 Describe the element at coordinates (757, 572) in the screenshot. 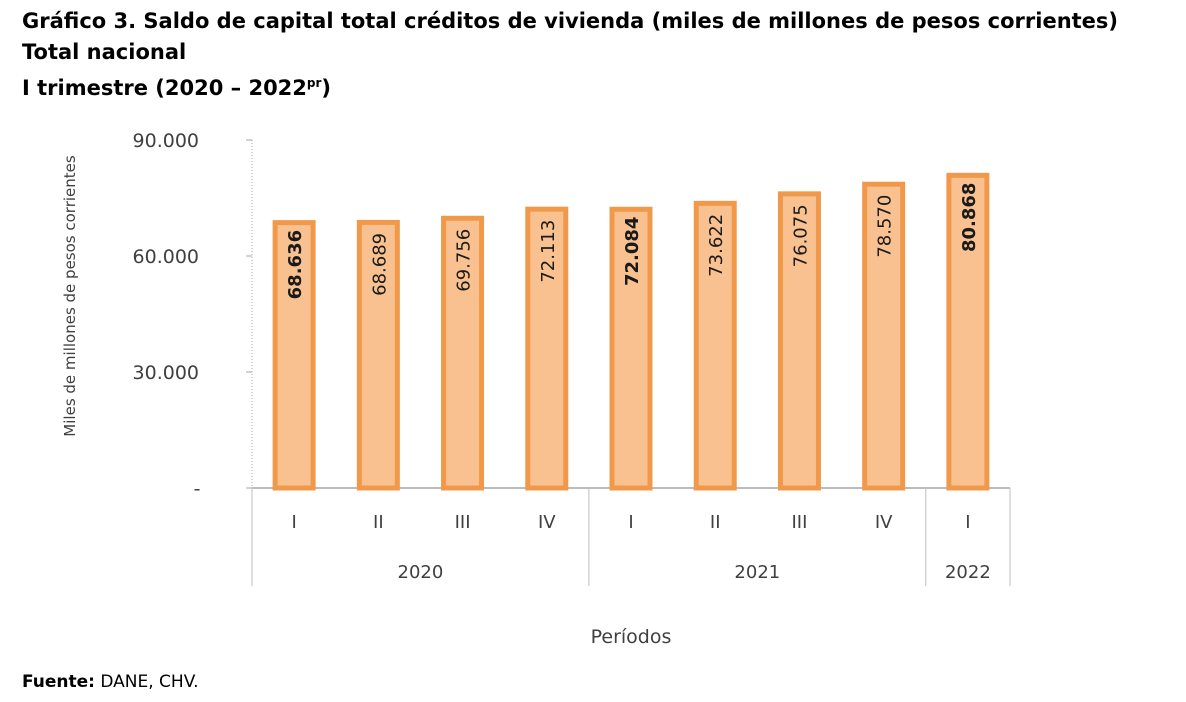

I see `x-group-label: 2021` at that location.